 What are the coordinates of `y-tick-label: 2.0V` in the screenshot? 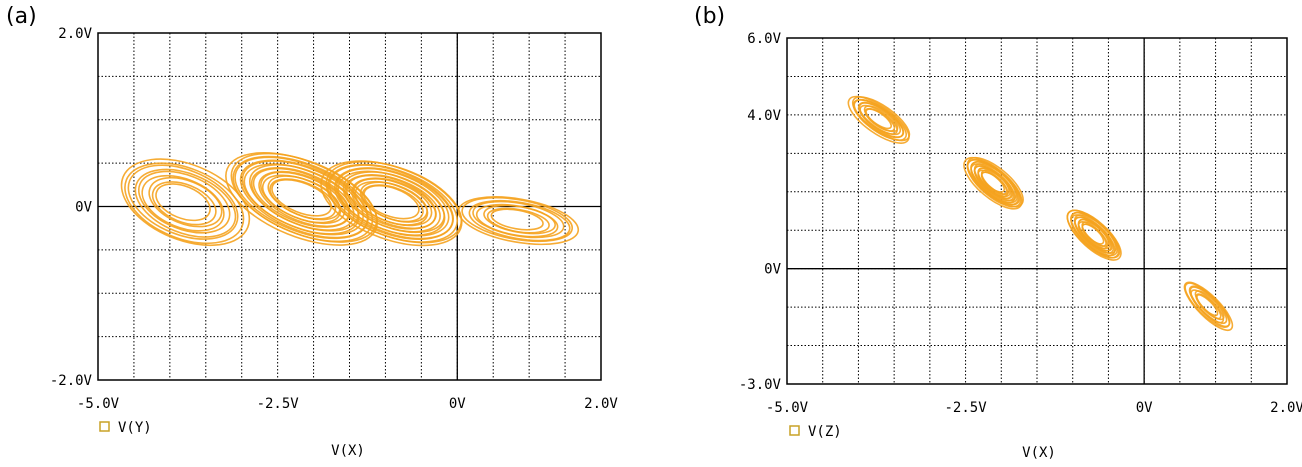 It's located at (75, 34).